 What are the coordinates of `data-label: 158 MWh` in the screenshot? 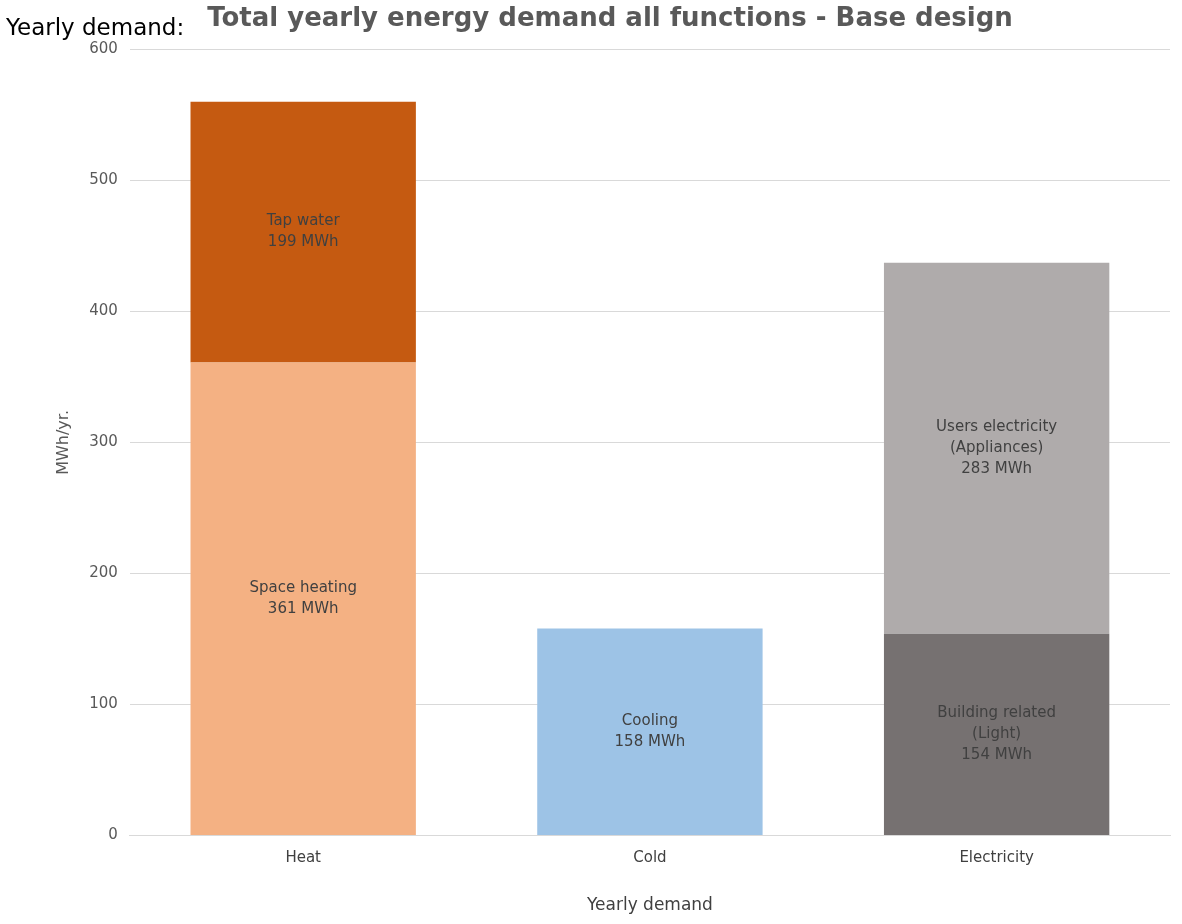 It's located at (650, 741).